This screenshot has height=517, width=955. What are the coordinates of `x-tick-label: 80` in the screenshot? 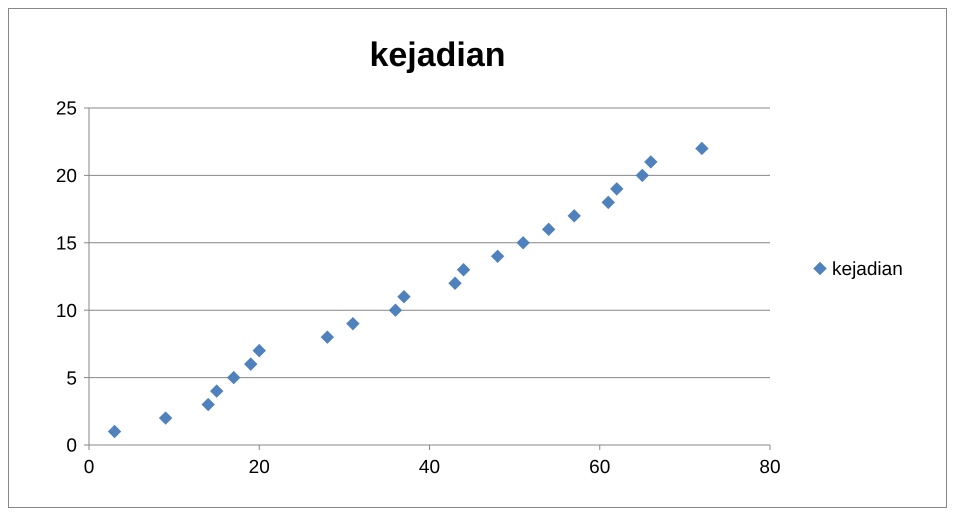 It's located at (770, 467).